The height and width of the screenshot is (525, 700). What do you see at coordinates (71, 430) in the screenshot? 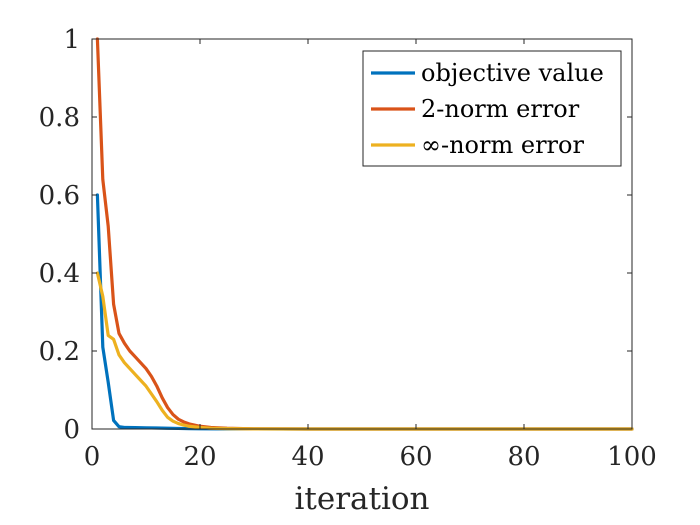
I see `y-tick-label: 0` at bounding box center [71, 430].